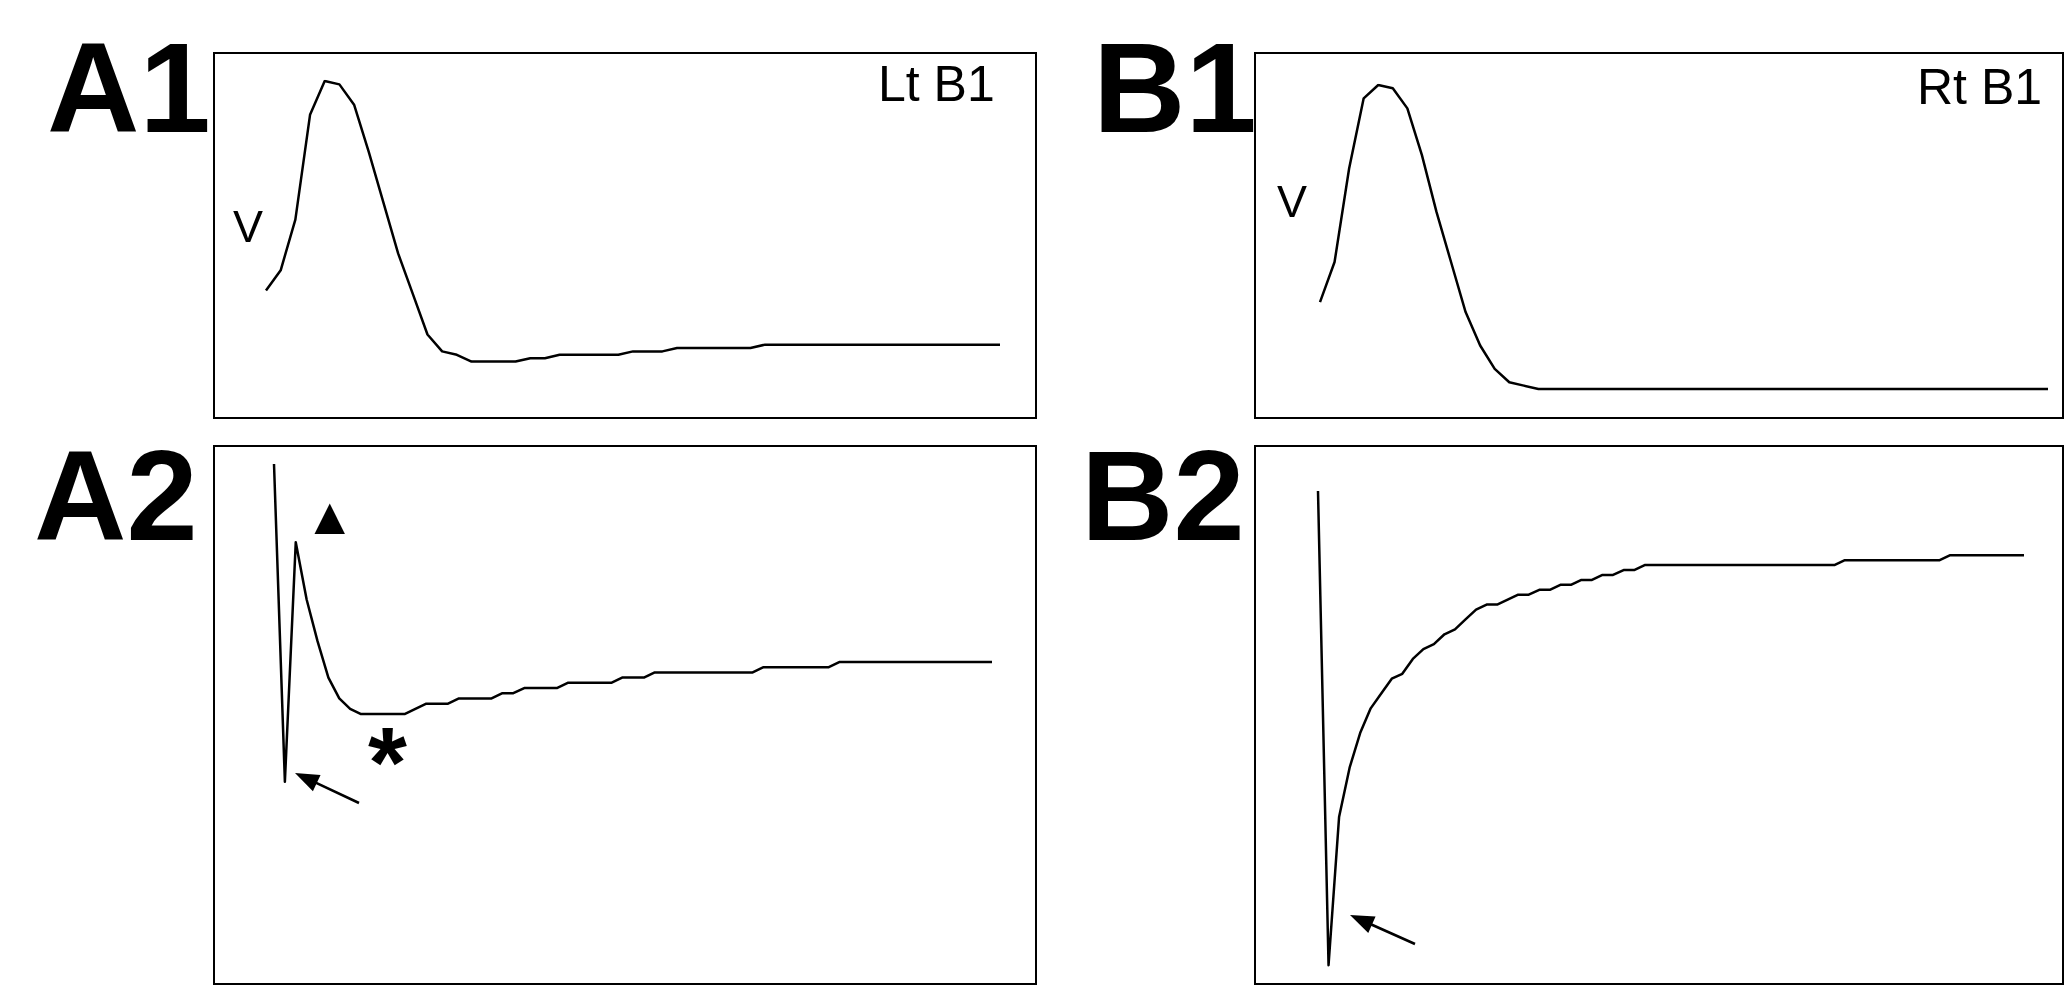  Describe the element at coordinates (387, 762) in the screenshot. I see `annotation: *` at that location.